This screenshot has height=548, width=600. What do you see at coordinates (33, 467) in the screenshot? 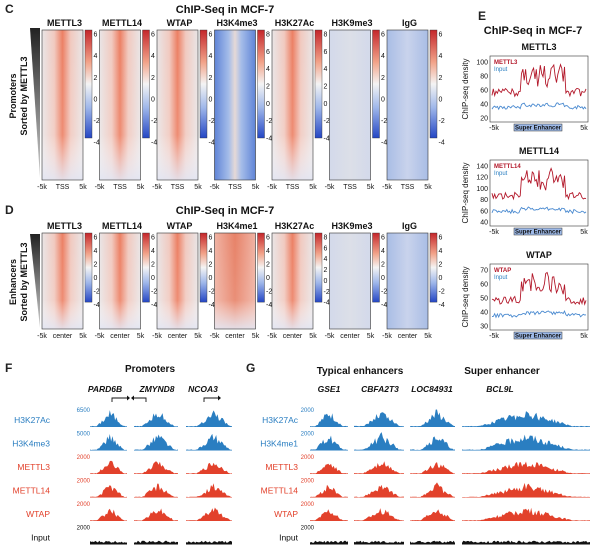
I see `track-label: METTL3` at bounding box center [33, 467].